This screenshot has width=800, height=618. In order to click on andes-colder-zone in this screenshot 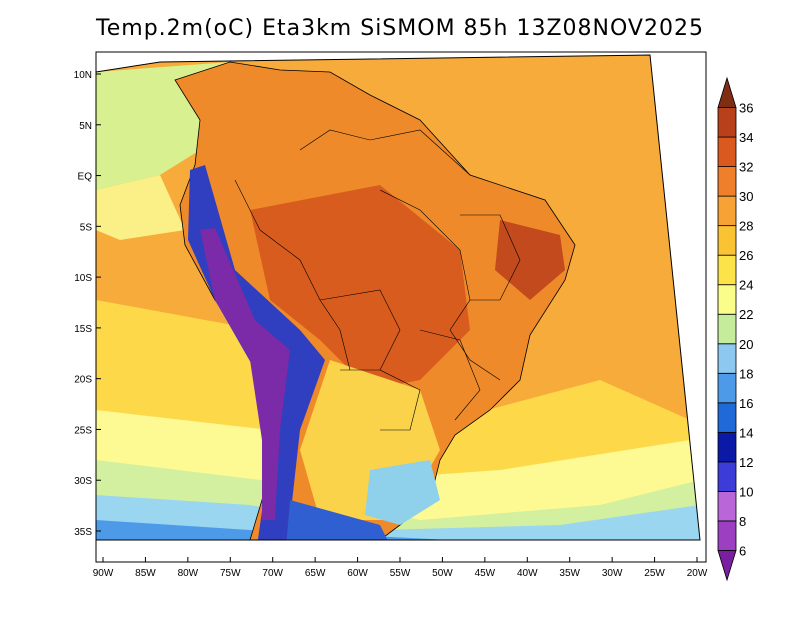, I will do `click(245, 374)`.